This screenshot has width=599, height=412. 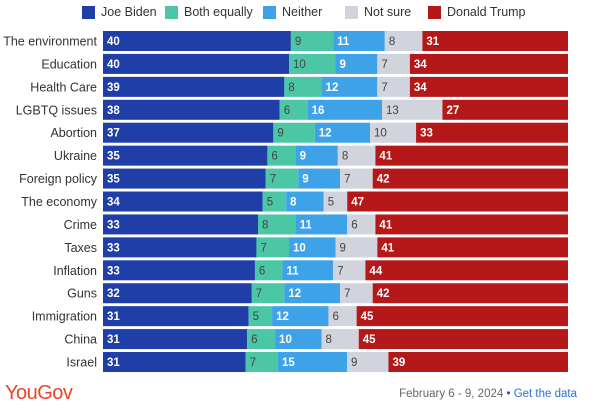 I want to click on data-label: 39, so click(x=113, y=88).